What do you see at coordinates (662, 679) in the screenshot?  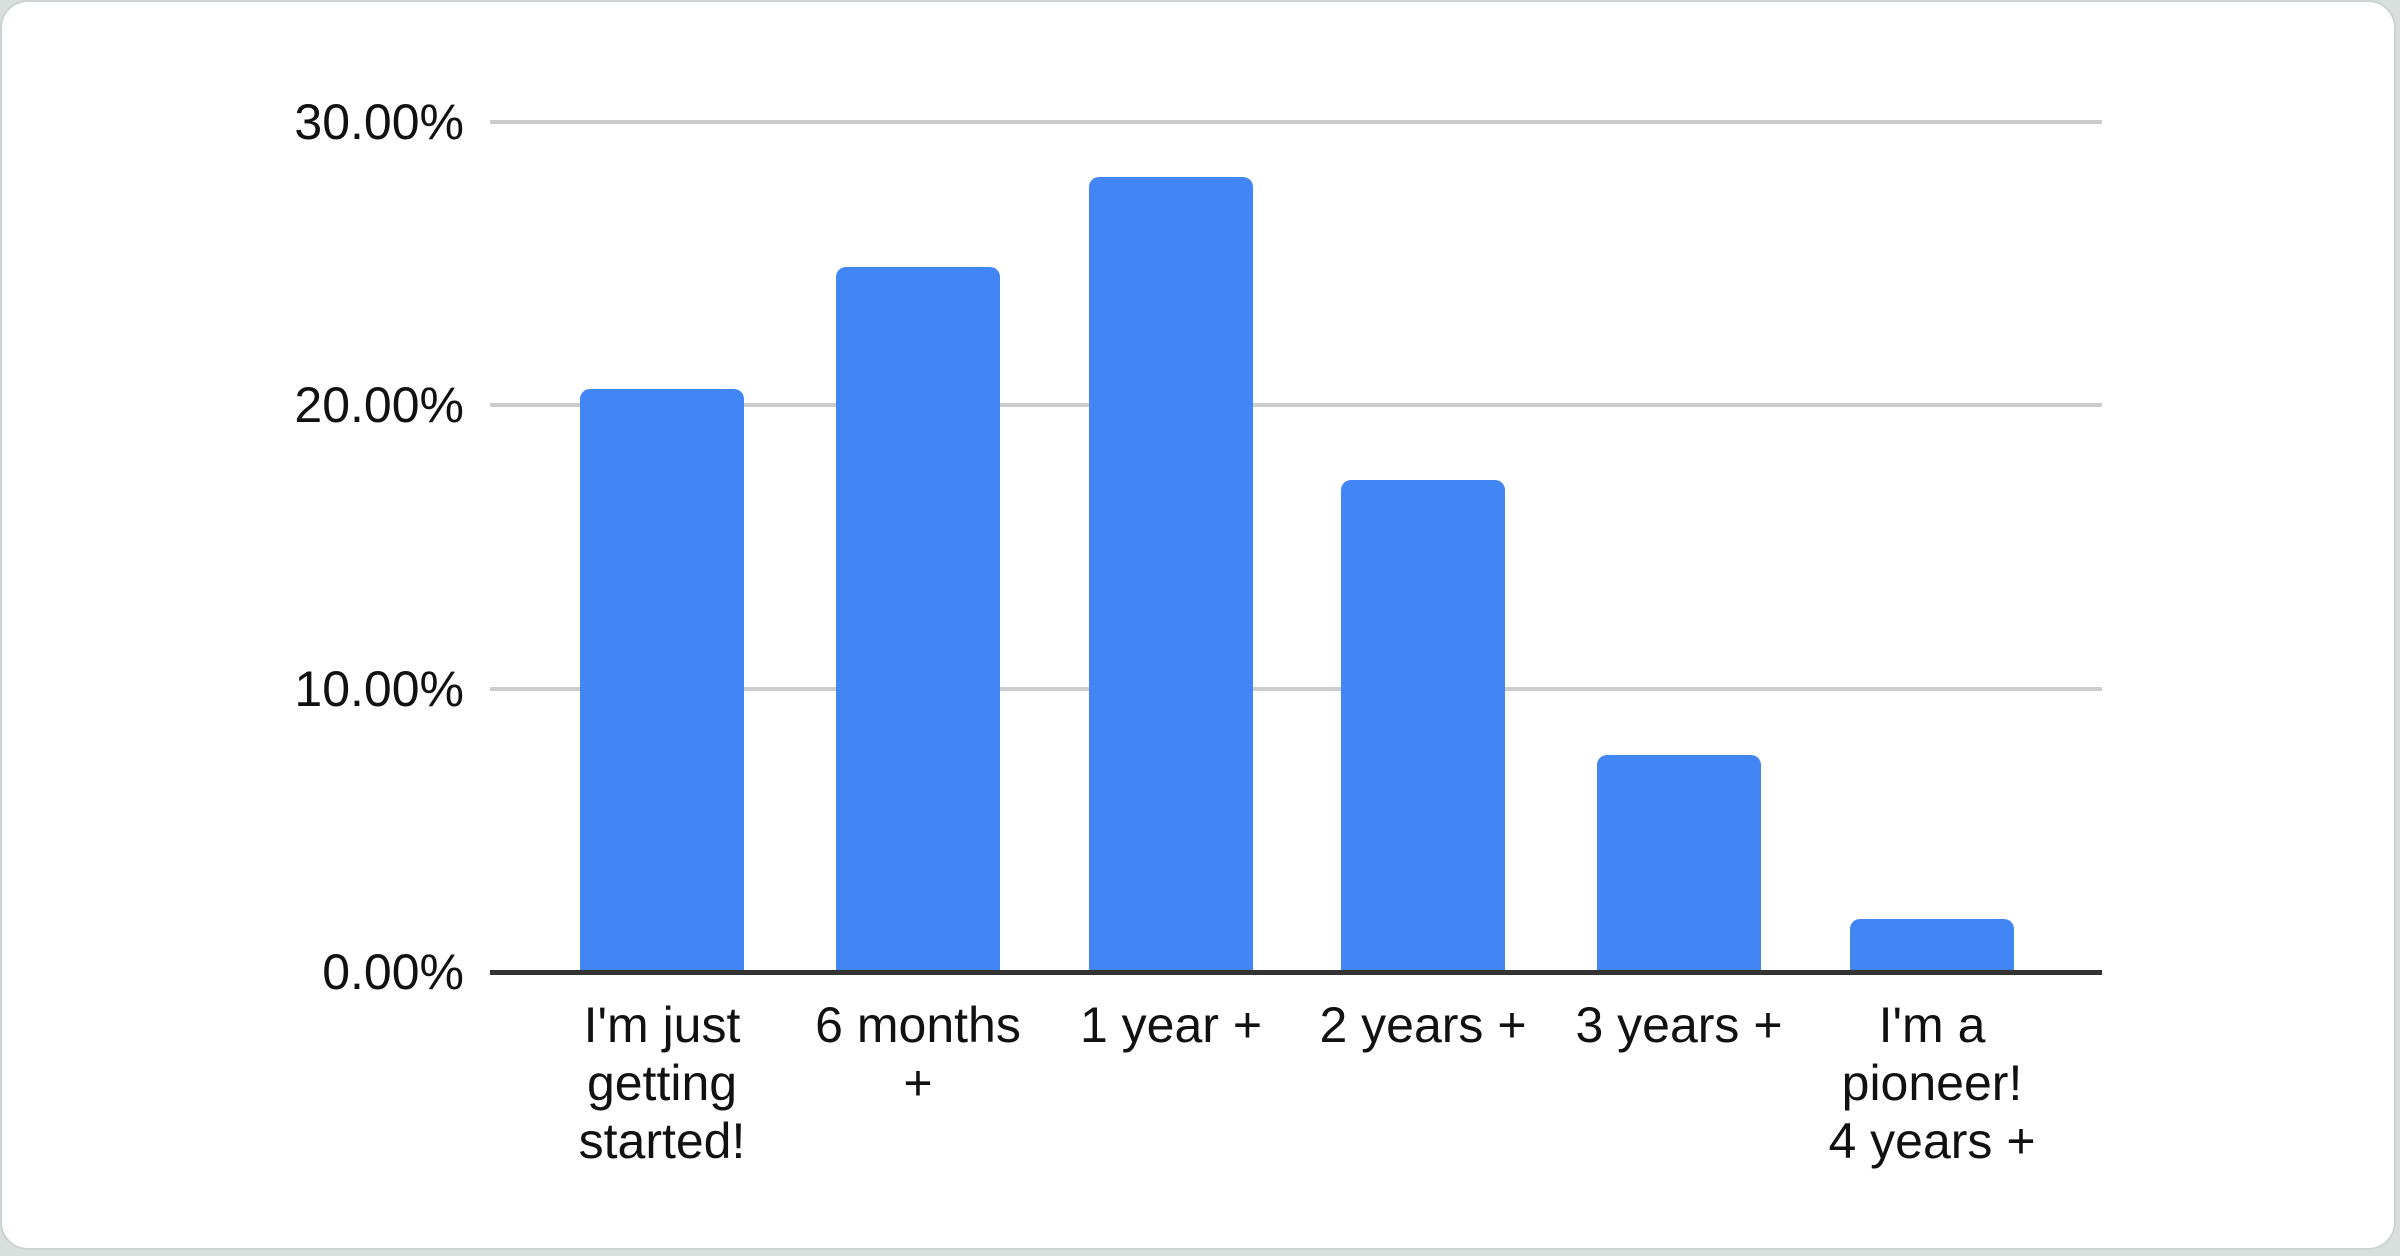 I see `bar-1-i-m-just-getting-started` at bounding box center [662, 679].